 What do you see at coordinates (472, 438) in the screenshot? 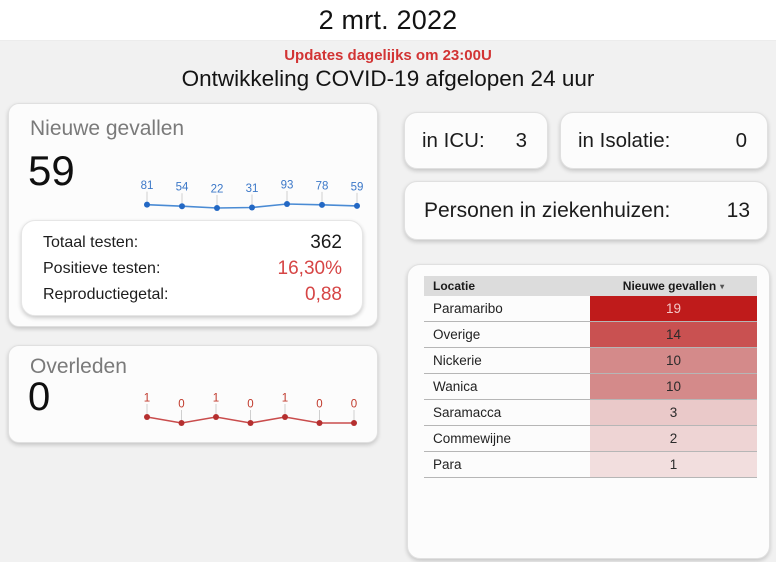
I see `location-cell: Commewijne` at bounding box center [472, 438].